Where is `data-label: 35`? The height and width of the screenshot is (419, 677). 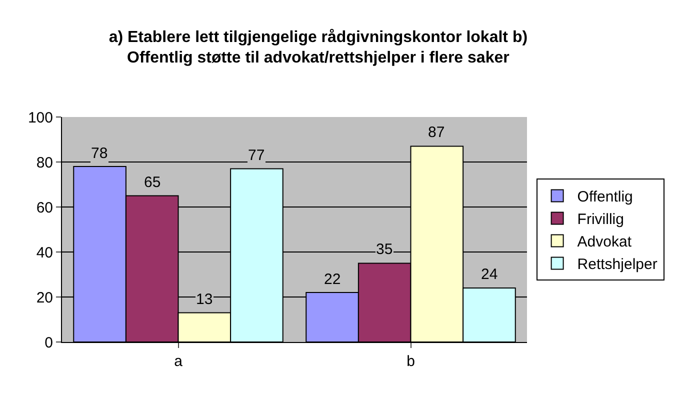 data-label: 35 is located at coordinates (384, 249).